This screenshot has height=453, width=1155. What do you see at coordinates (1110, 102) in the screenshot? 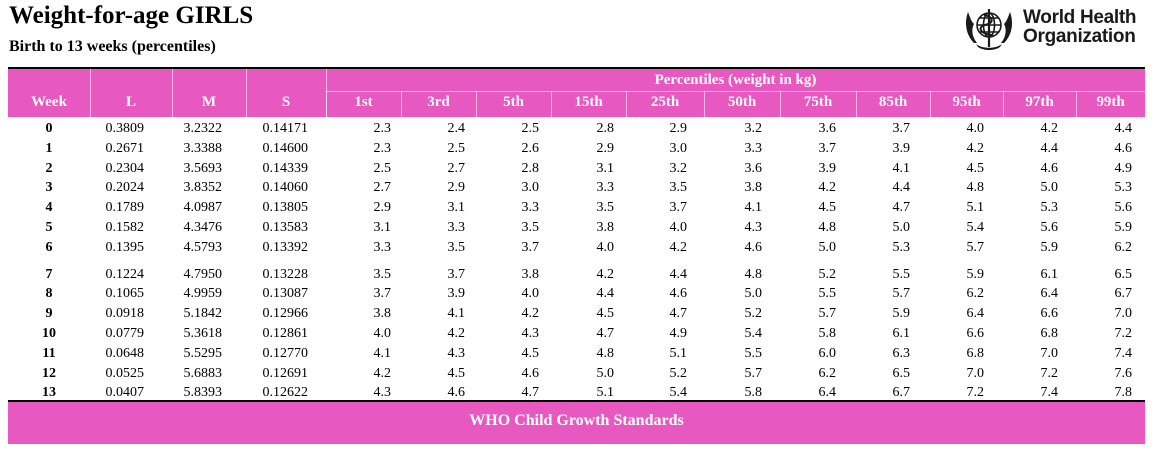
I see `column-header: 99th` at bounding box center [1110, 102].